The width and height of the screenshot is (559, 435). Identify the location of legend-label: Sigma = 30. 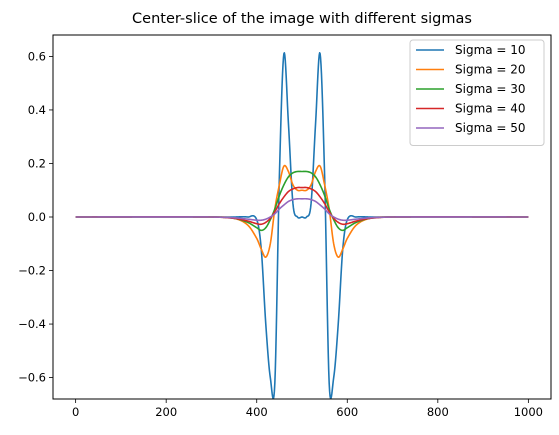
(490, 89).